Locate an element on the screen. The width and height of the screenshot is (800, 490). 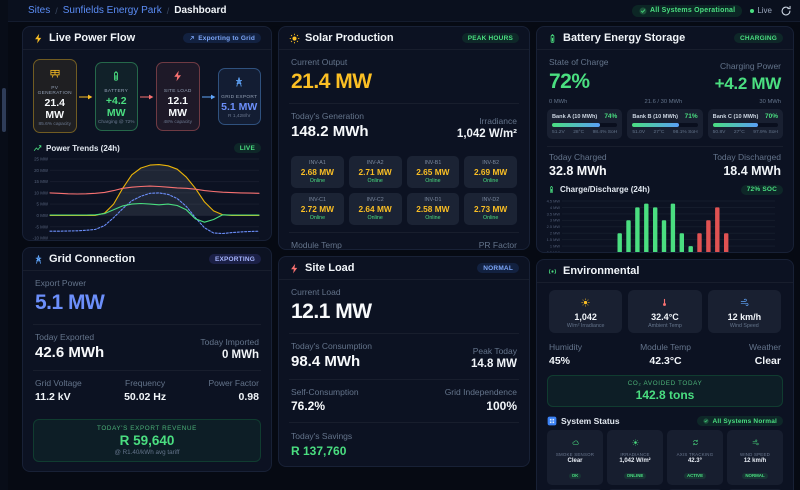
status-tile-badge: OK is located at coordinates (575, 475).